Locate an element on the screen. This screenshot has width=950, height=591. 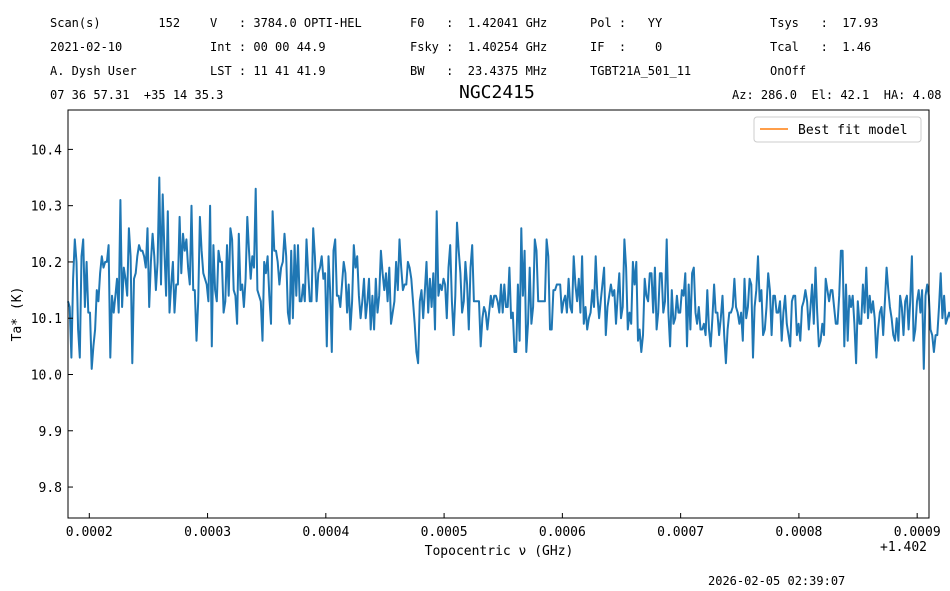
header-tsys: Tsys : 17.93 is located at coordinates (824, 23).